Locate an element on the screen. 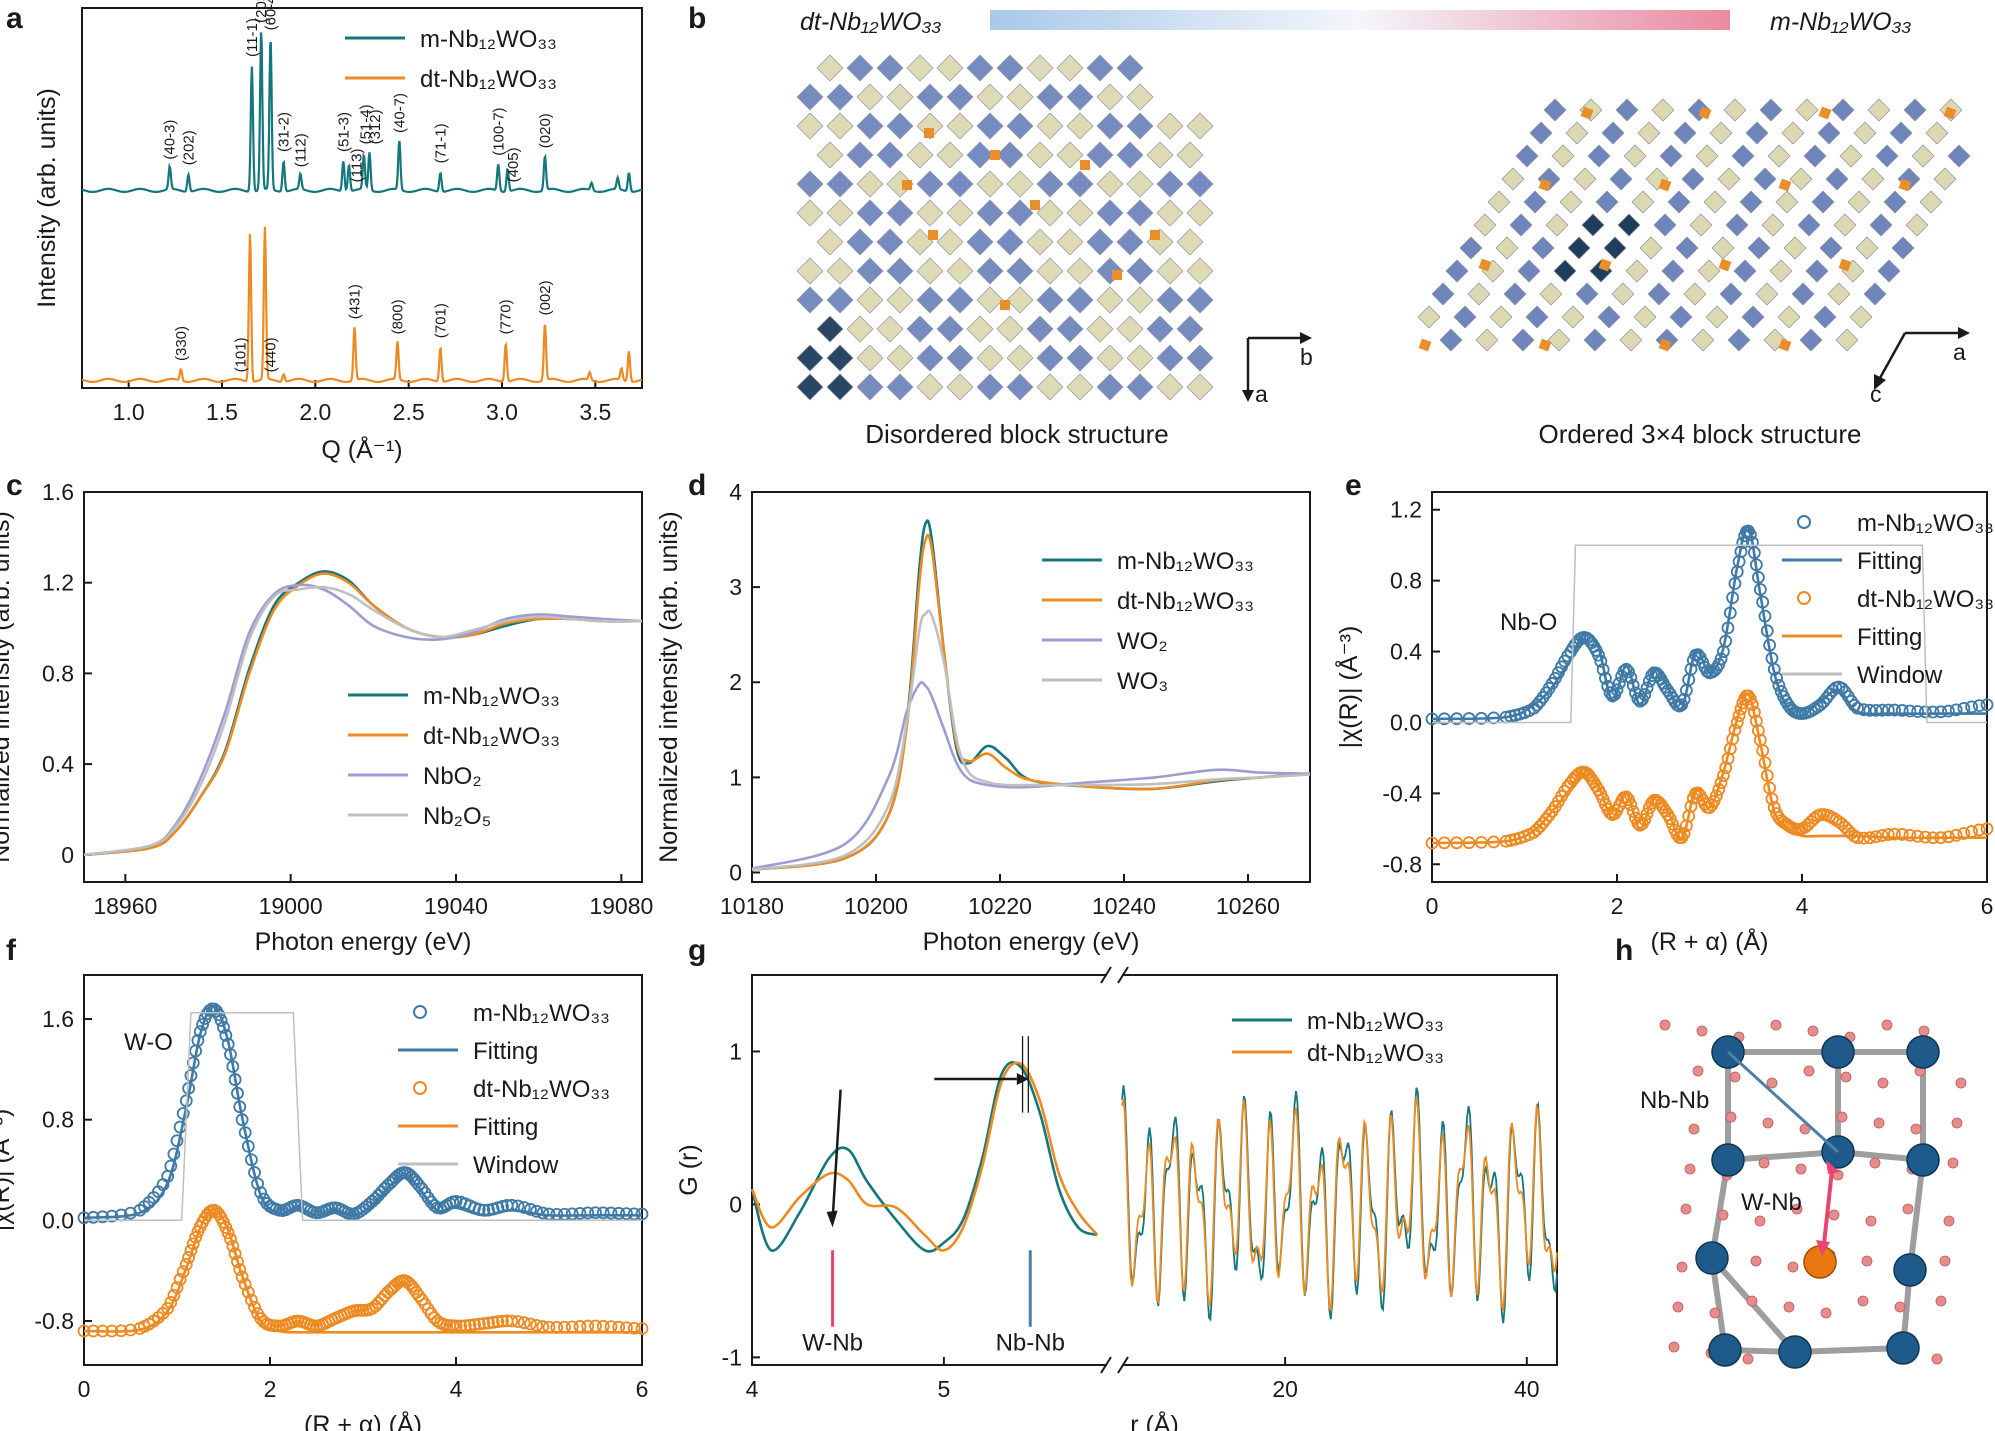 This screenshot has height=1431, width=1995. plot-frame-c is located at coordinates (363, 687).